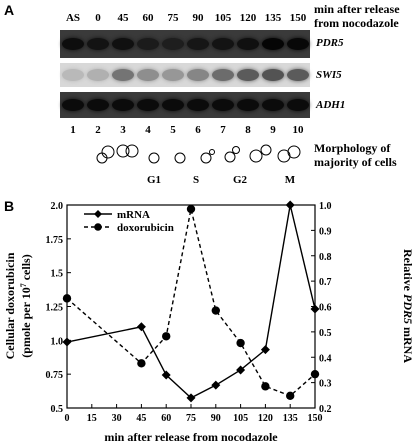  Describe the element at coordinates (273, 130) in the screenshot. I see `lane-number: 9` at that location.